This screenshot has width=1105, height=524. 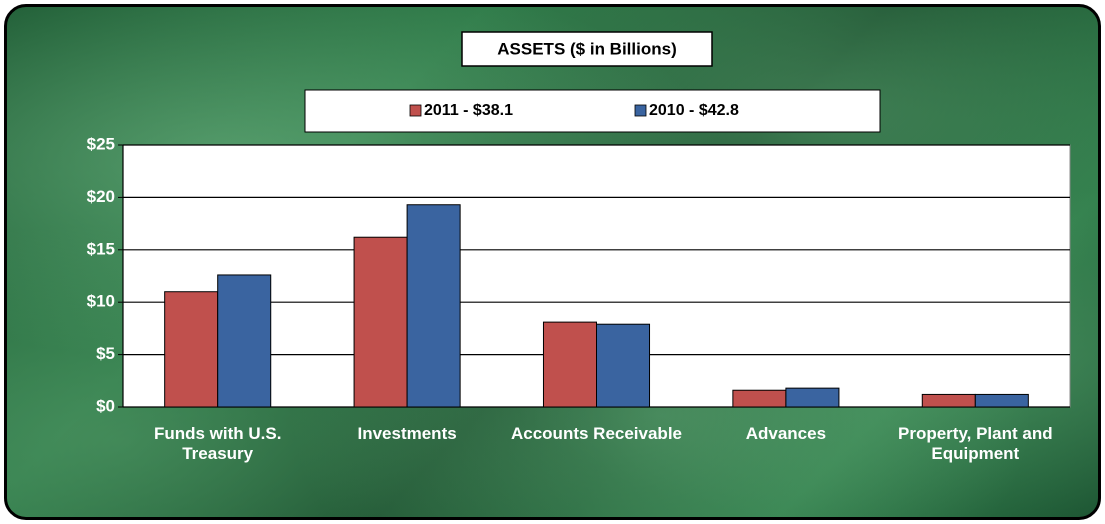 I want to click on x-tick-label: Property, Plant and Equipment, so click(x=975, y=443).